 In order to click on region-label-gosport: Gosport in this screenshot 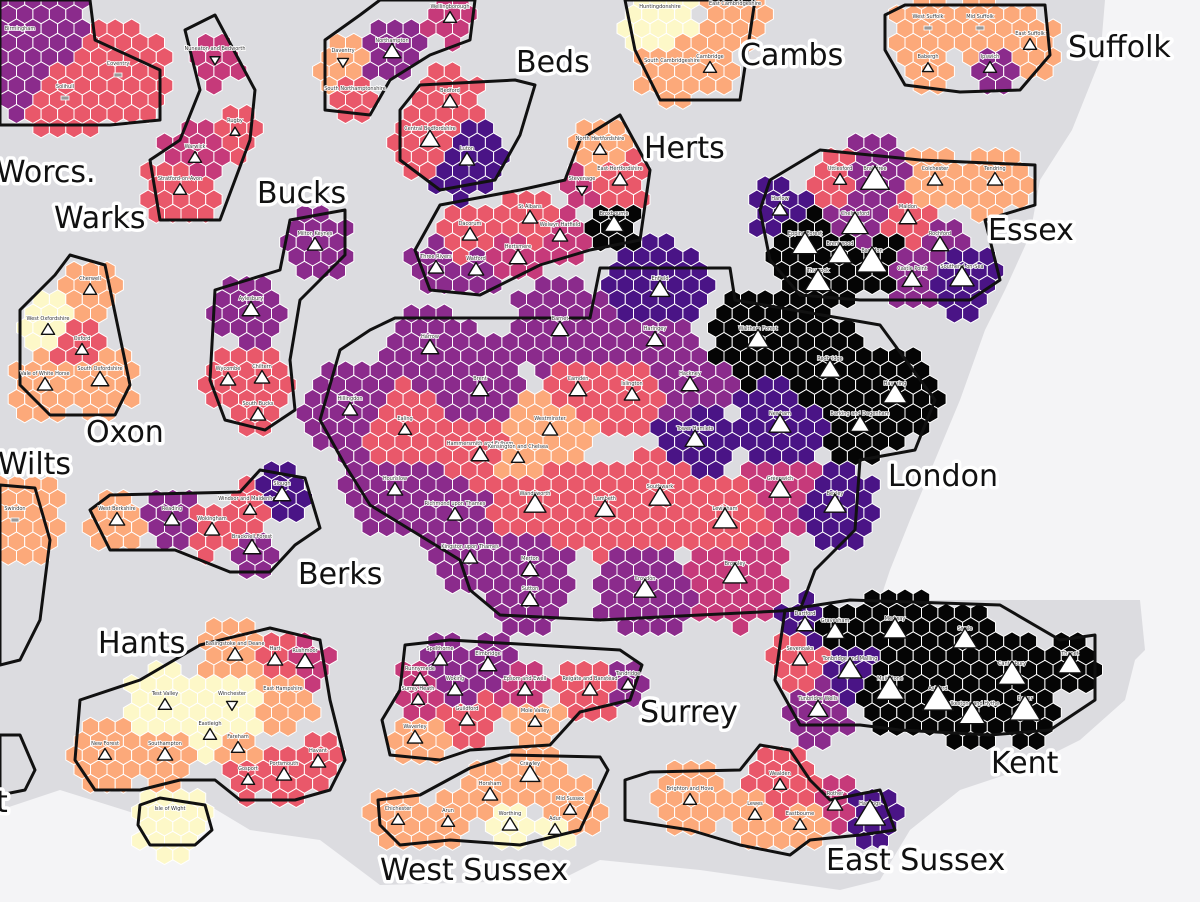, I will do `click(248, 769)`.